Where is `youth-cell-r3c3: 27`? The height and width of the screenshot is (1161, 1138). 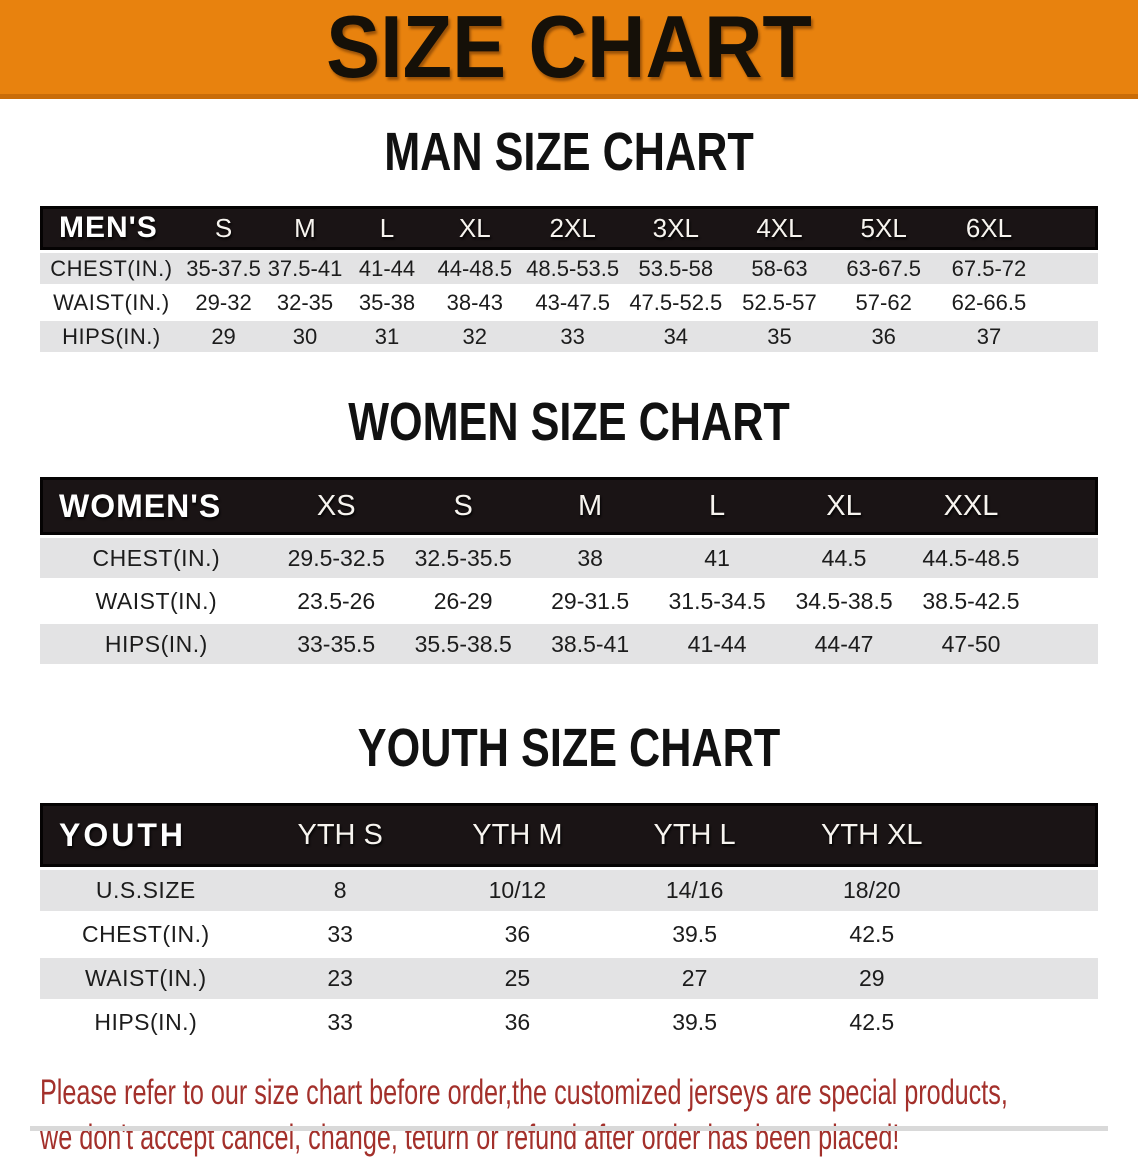 youth-cell-r3c3: 27 is located at coordinates (695, 978).